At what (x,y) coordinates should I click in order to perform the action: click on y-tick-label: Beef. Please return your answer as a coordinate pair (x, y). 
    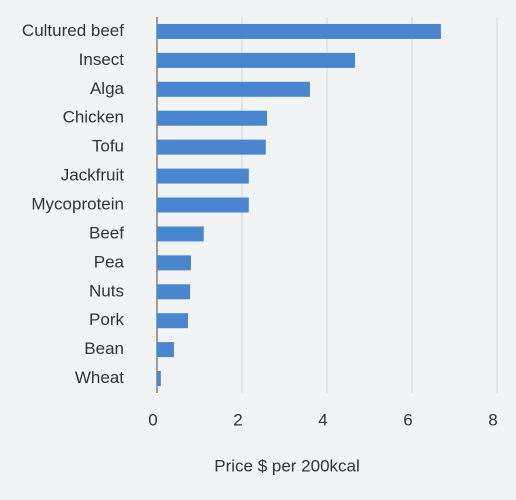
    Looking at the image, I should click on (106, 232).